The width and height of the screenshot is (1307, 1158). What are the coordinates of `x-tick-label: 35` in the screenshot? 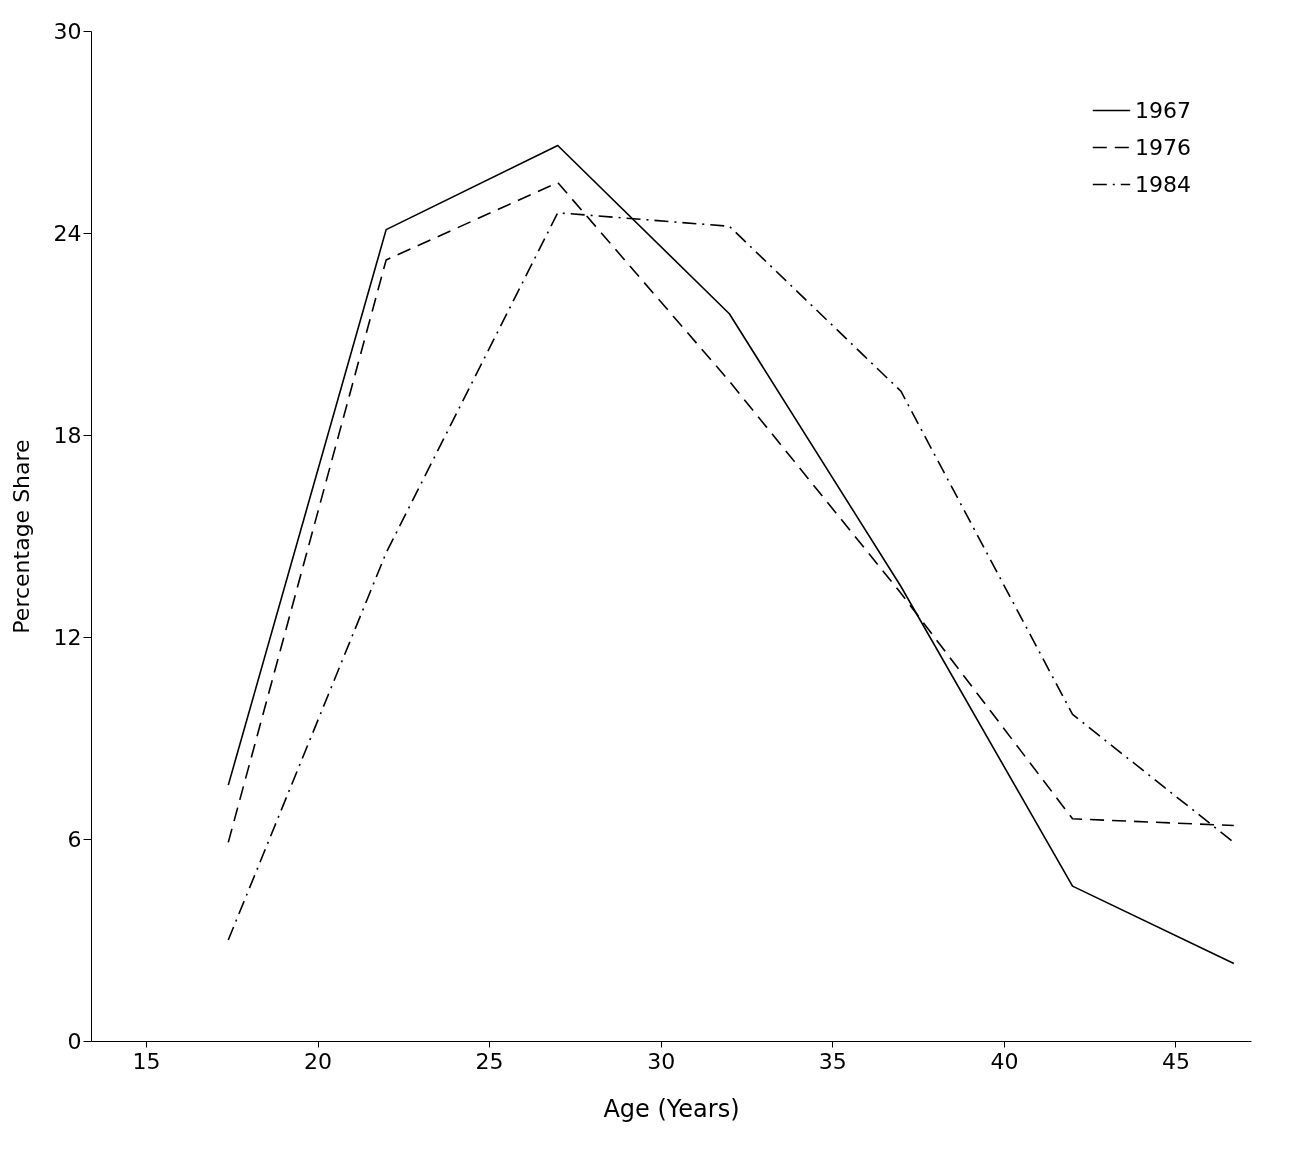 It's located at (832, 1061).